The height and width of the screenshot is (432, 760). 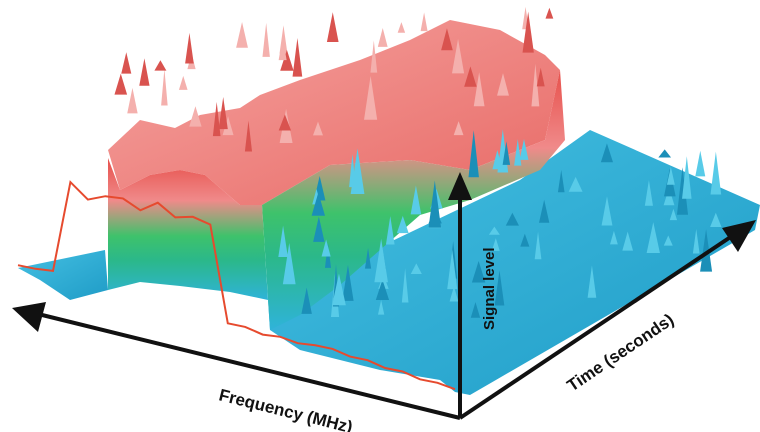 What do you see at coordinates (460, 186) in the screenshot?
I see `signal-level-axis-arrowhead` at bounding box center [460, 186].